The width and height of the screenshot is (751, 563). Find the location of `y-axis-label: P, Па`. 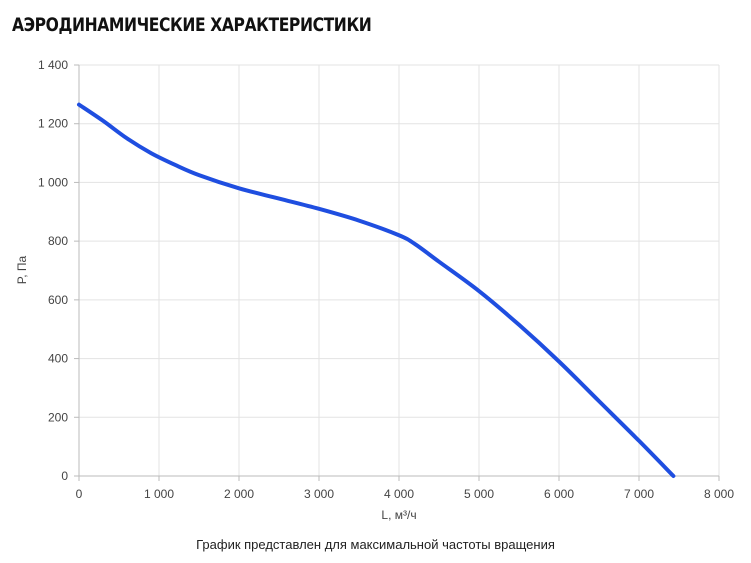

y-axis-label: P, Па is located at coordinates (22, 269).